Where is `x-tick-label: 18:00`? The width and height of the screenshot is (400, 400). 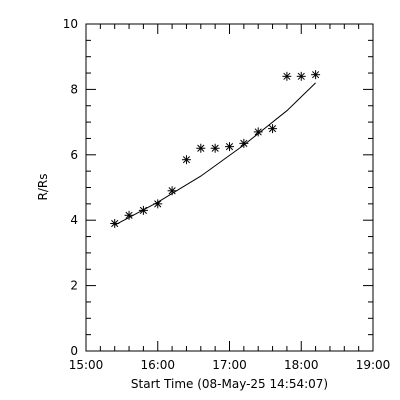
x-tick-label: 18:00 is located at coordinates (301, 365).